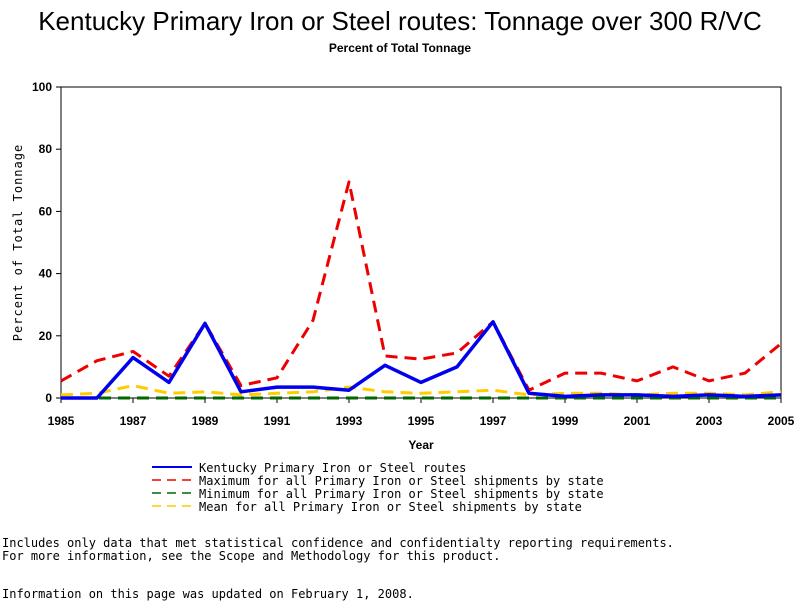 Image resolution: width=800 pixels, height=601 pixels. What do you see at coordinates (46, 211) in the screenshot?
I see `y-tick-label-60: 60` at bounding box center [46, 211].